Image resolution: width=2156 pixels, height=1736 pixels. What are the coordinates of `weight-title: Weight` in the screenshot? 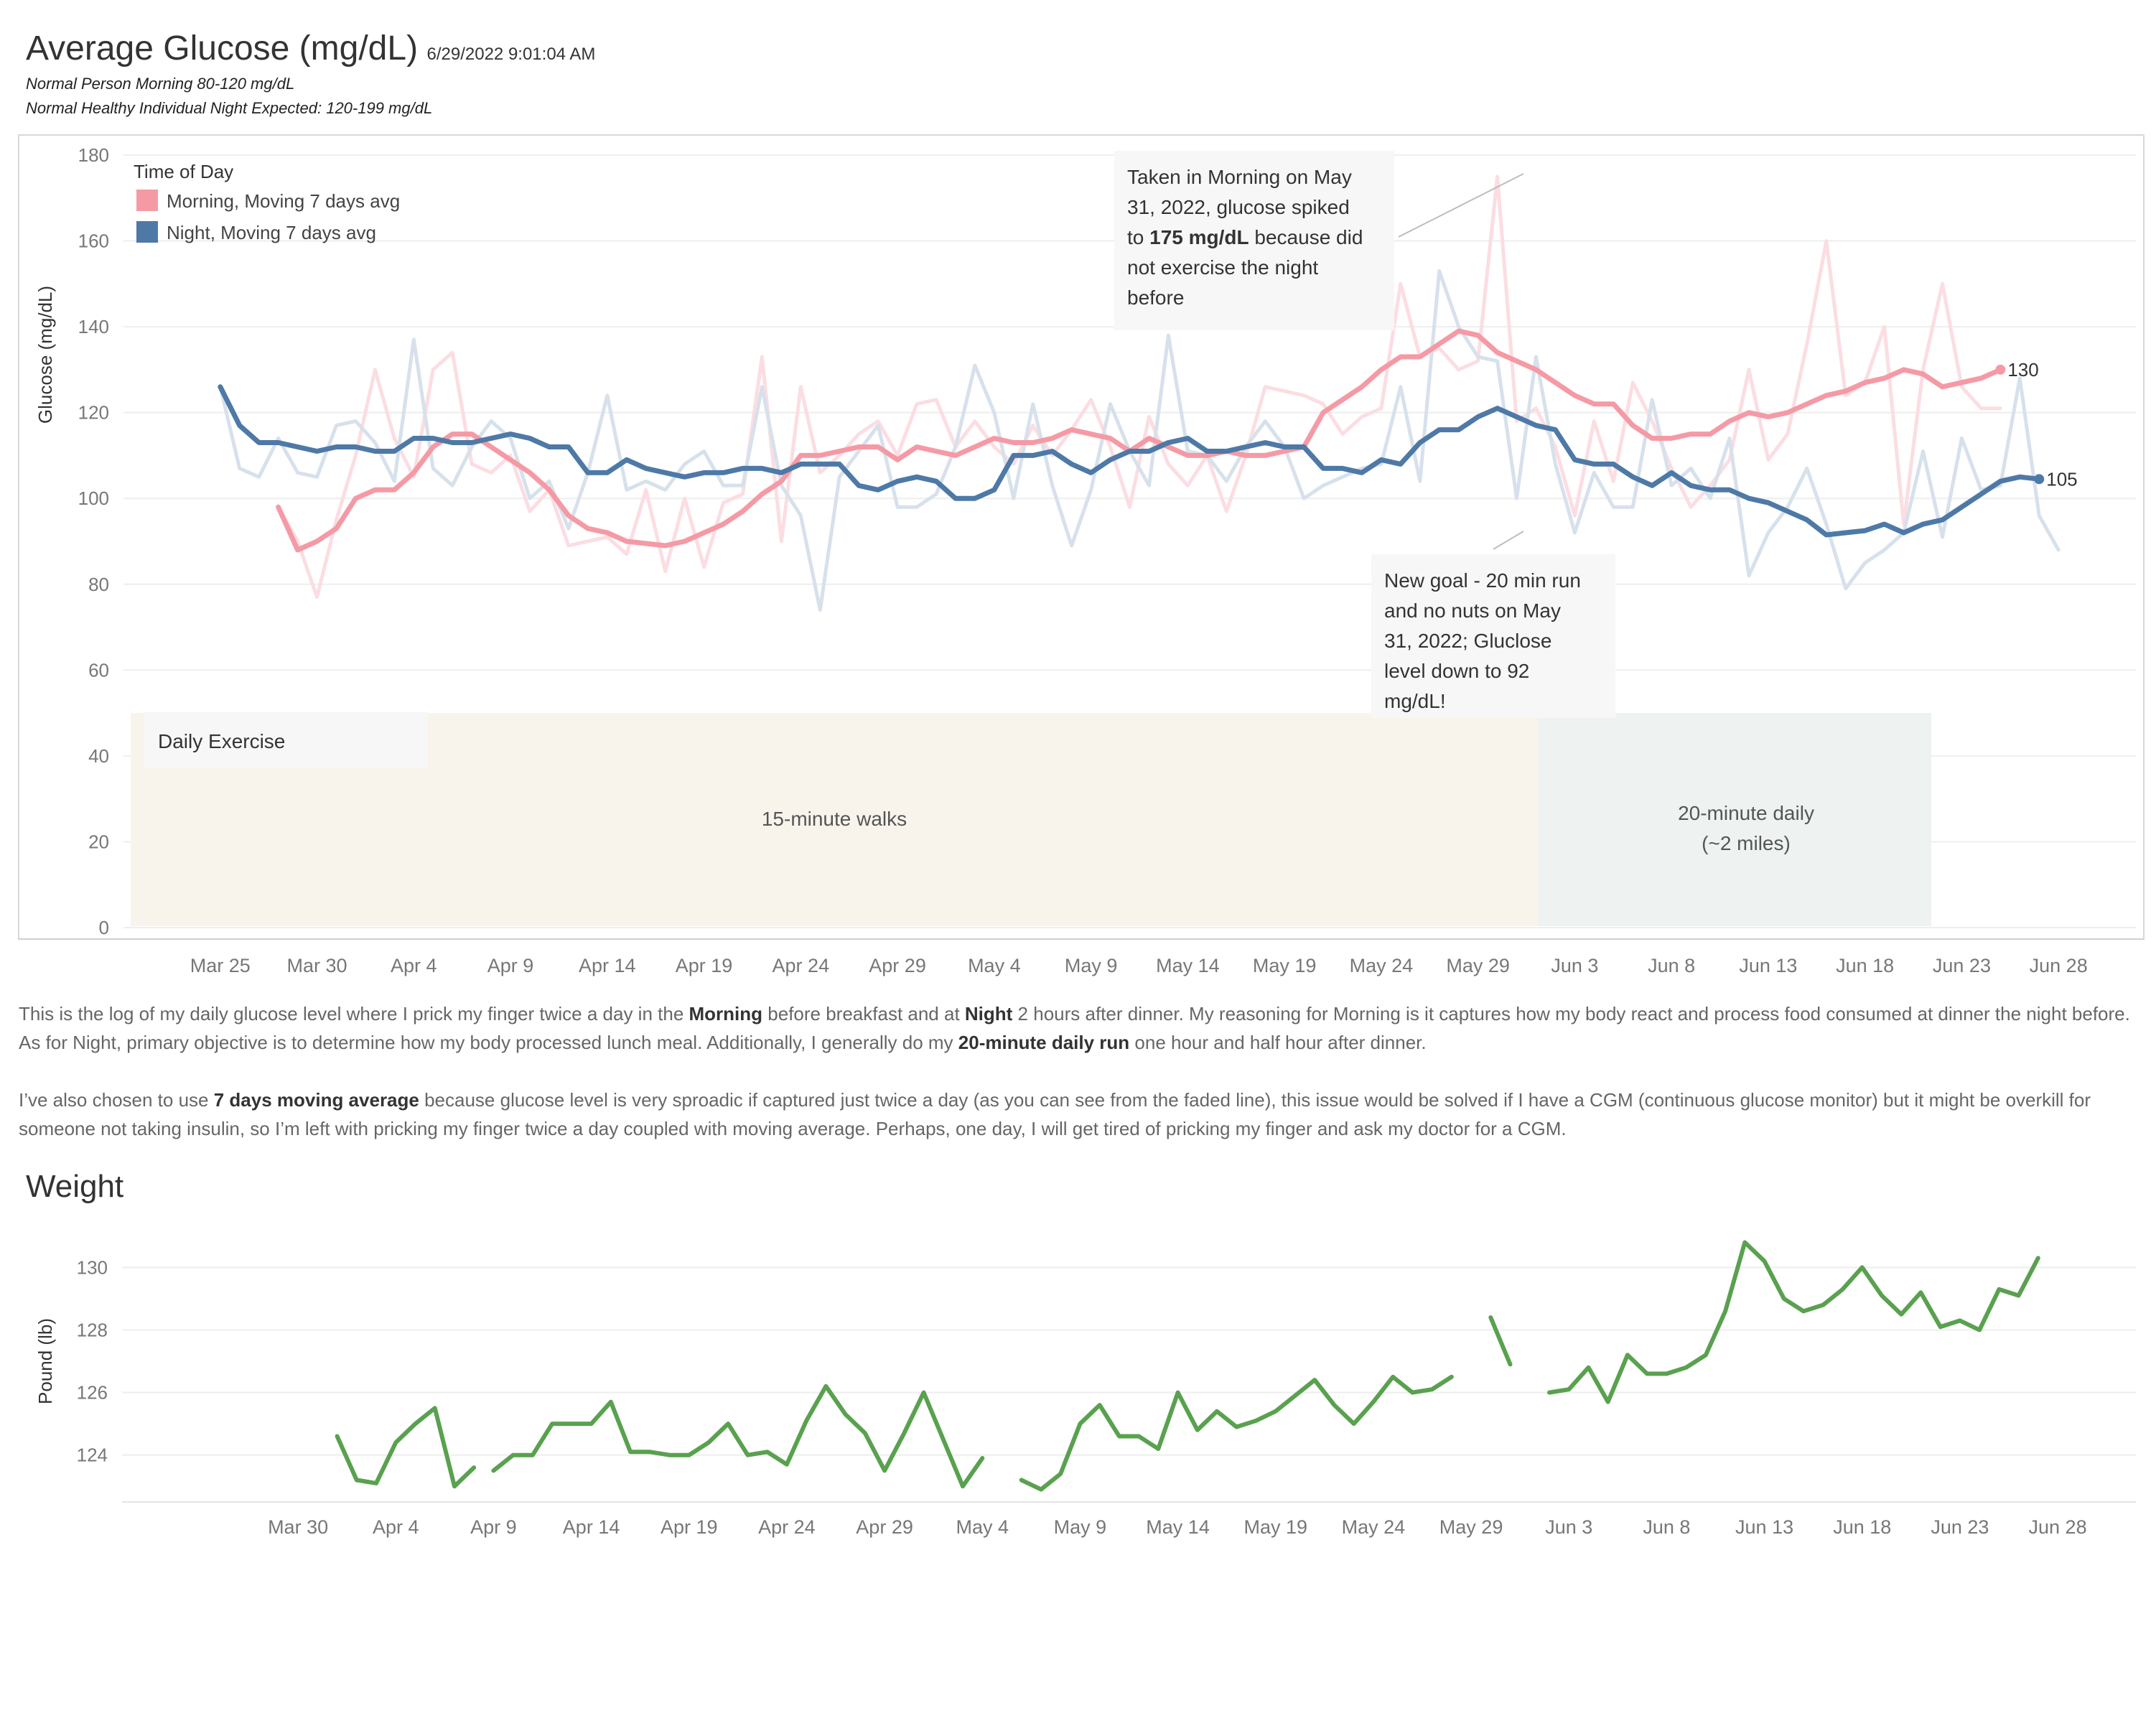 It's located at (75, 1186).